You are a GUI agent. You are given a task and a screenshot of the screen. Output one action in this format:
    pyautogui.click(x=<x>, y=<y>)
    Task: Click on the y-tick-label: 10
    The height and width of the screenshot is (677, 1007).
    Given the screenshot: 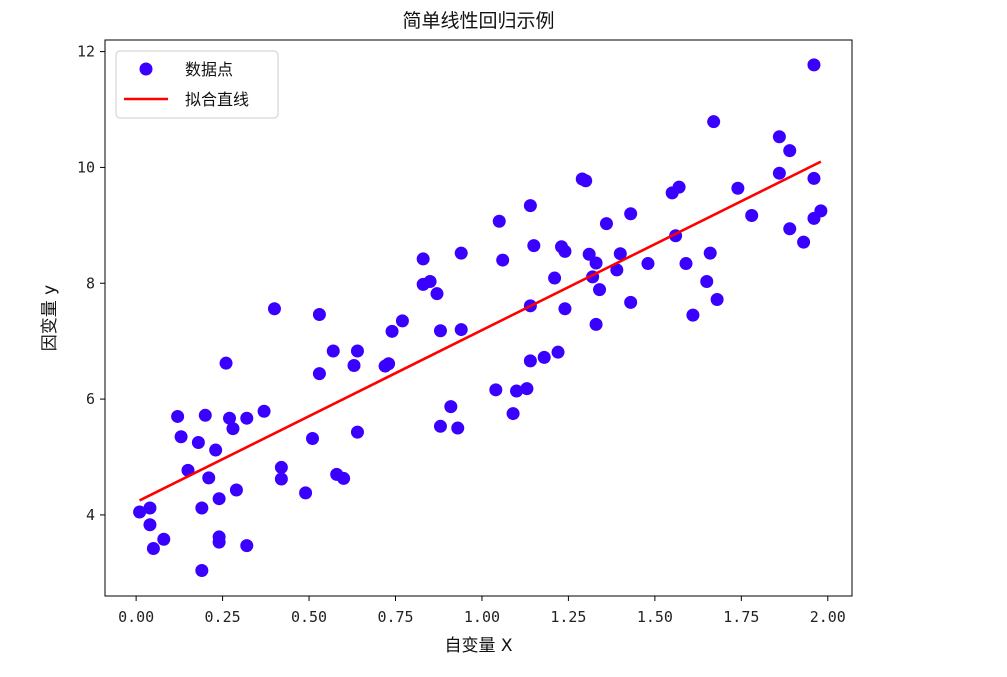 What is the action you would take?
    pyautogui.click(x=86, y=167)
    